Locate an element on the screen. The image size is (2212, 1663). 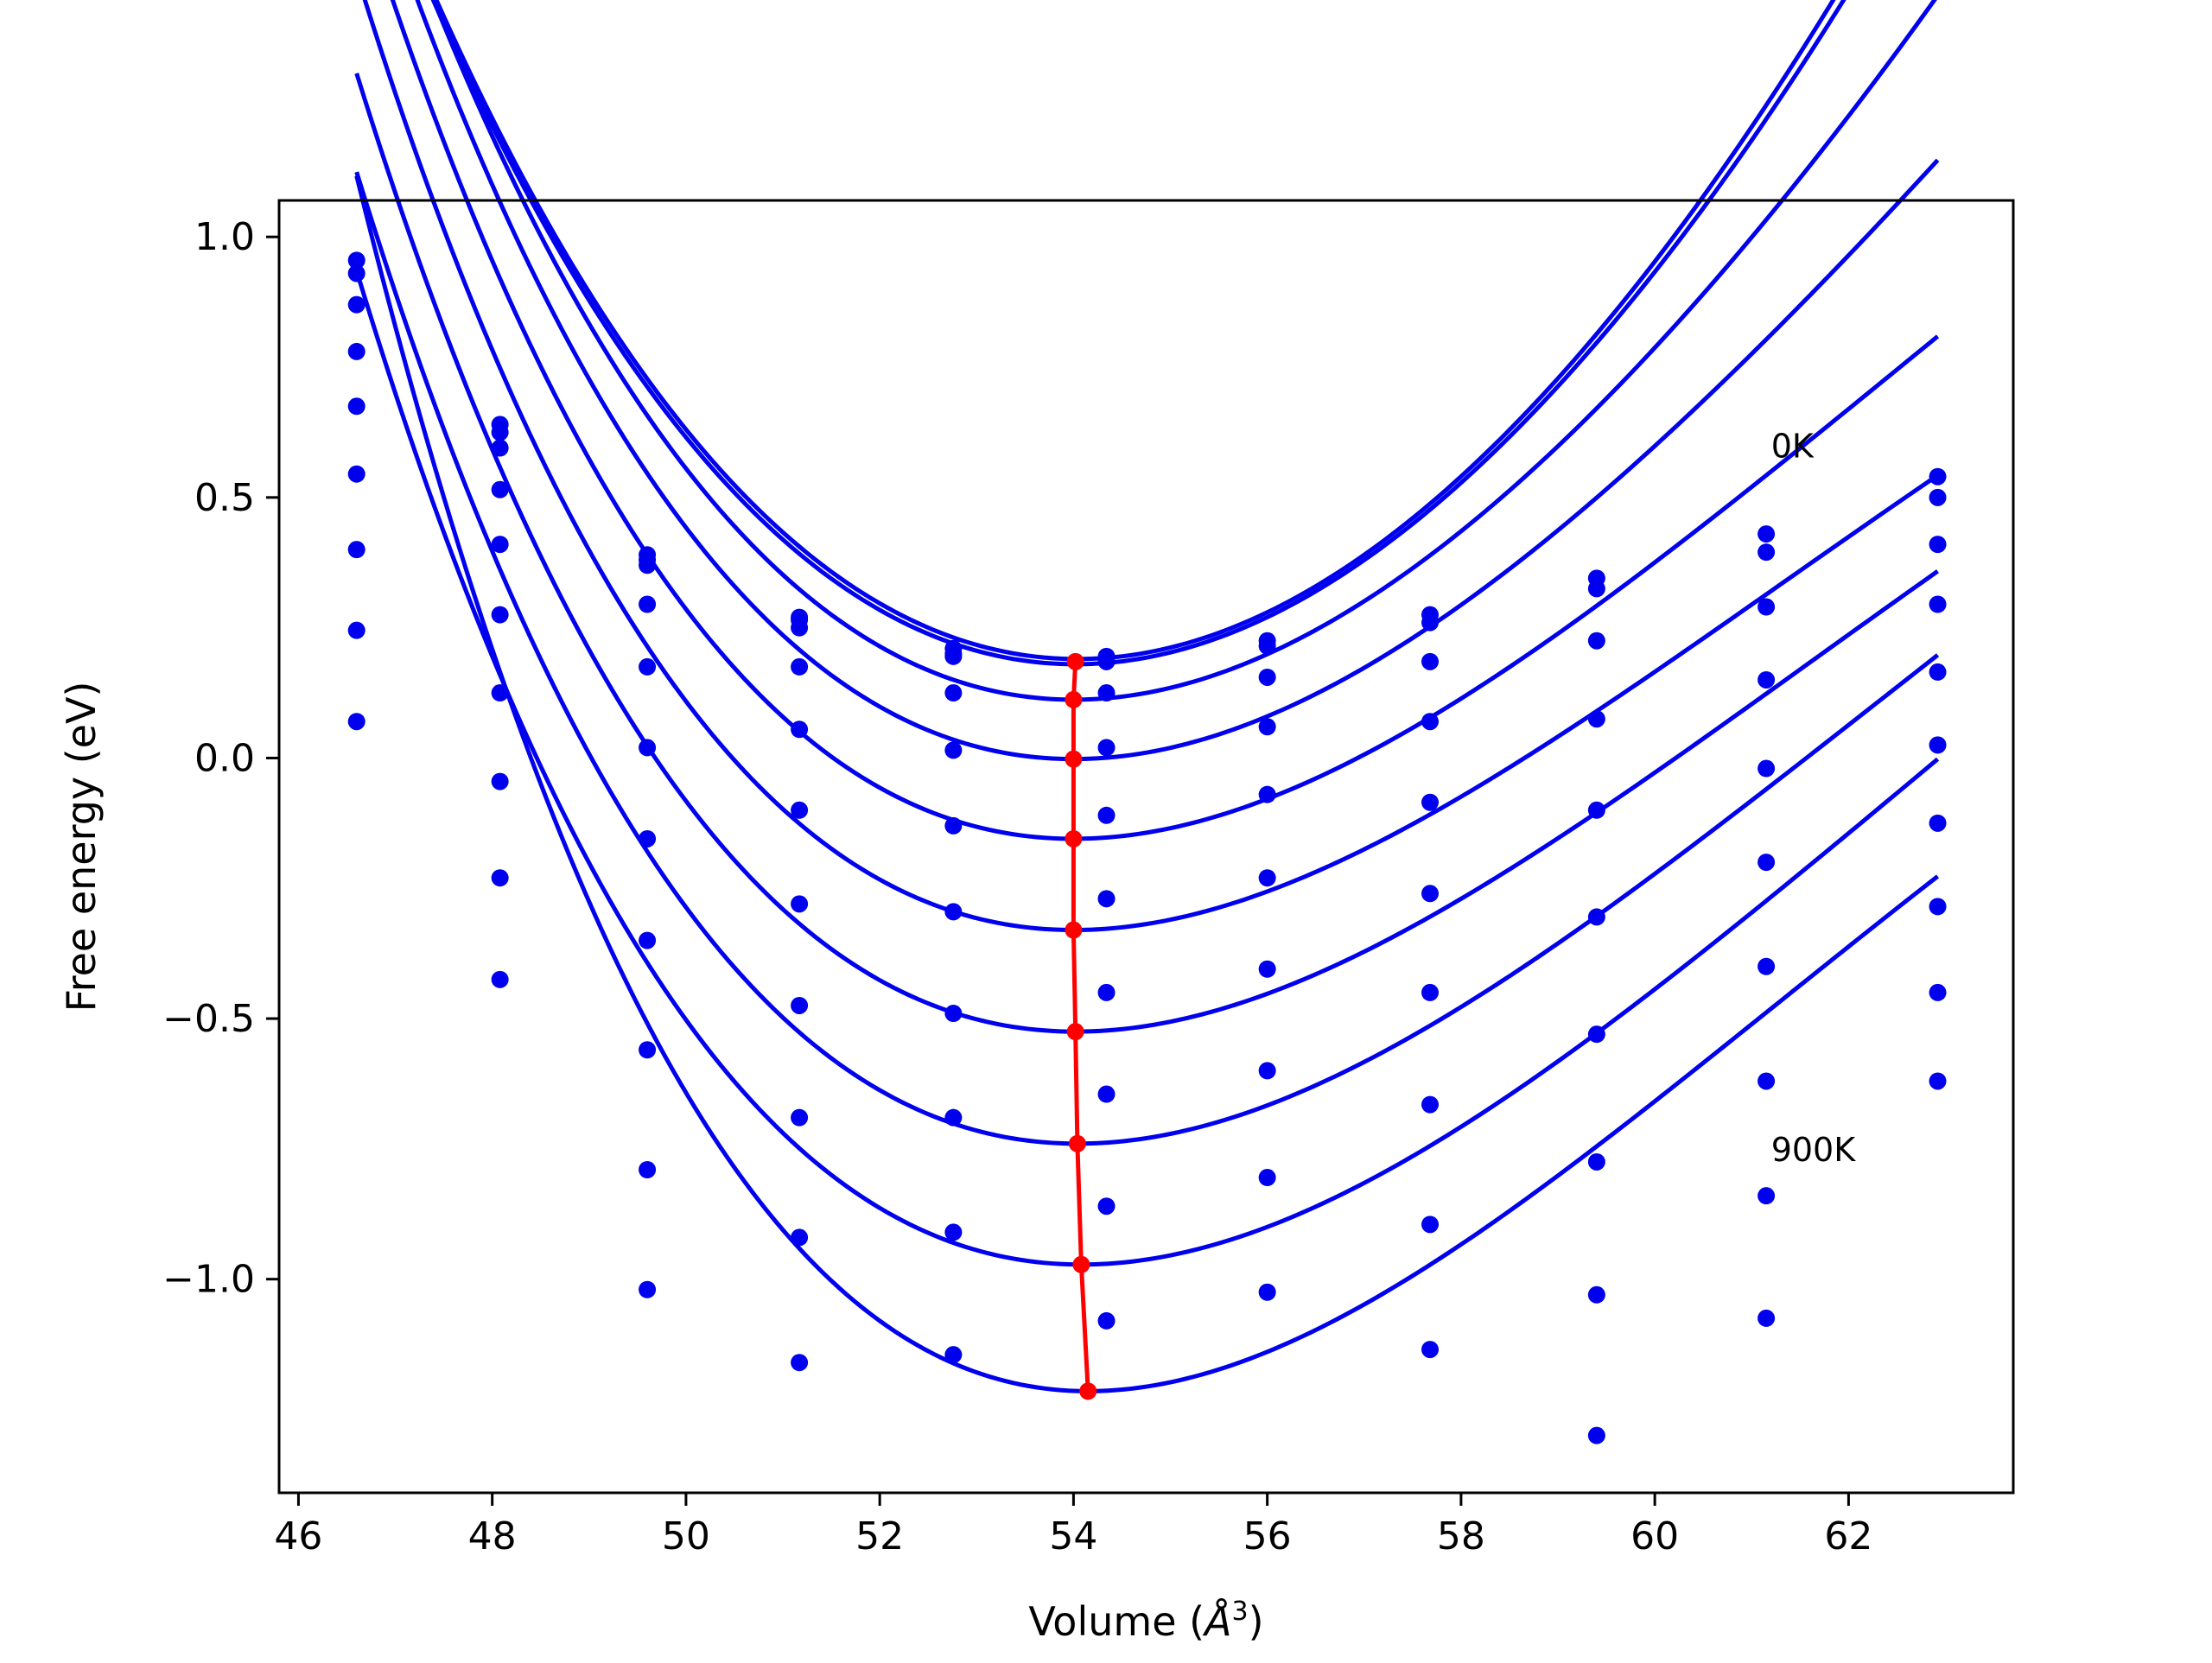
x-axis-title-sup: 3 is located at coordinates (1240, 1612).